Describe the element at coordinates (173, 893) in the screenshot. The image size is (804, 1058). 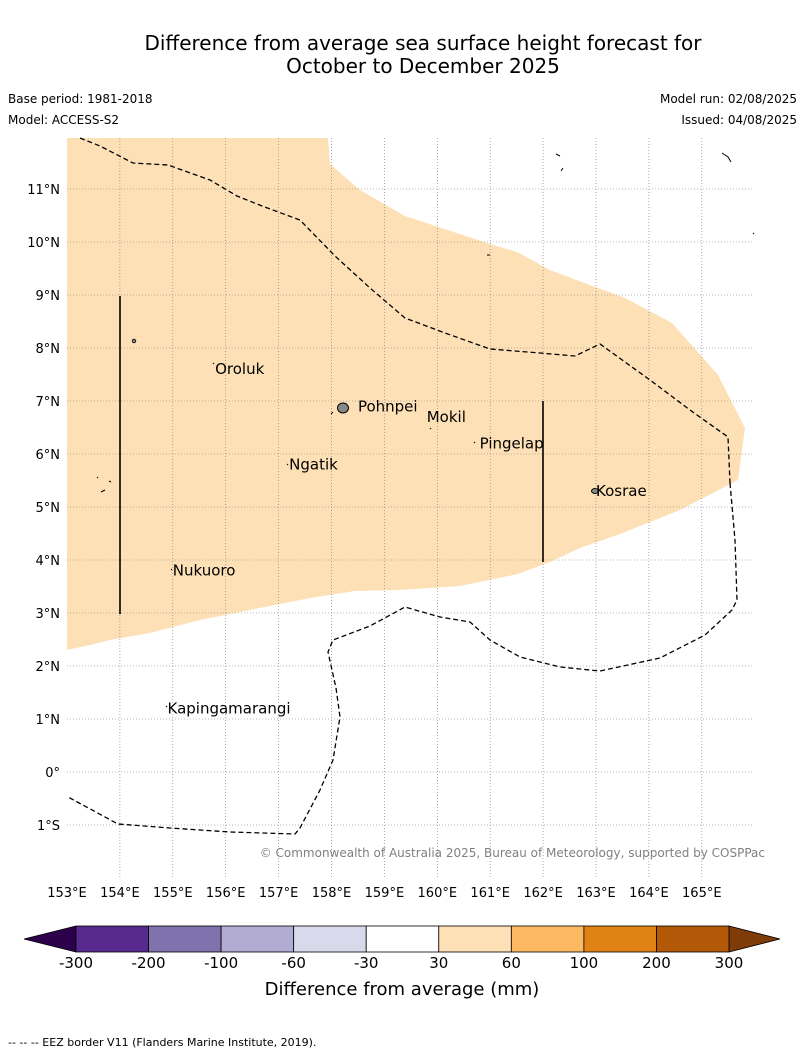
I see `lon-tick-label: 155°E` at that location.